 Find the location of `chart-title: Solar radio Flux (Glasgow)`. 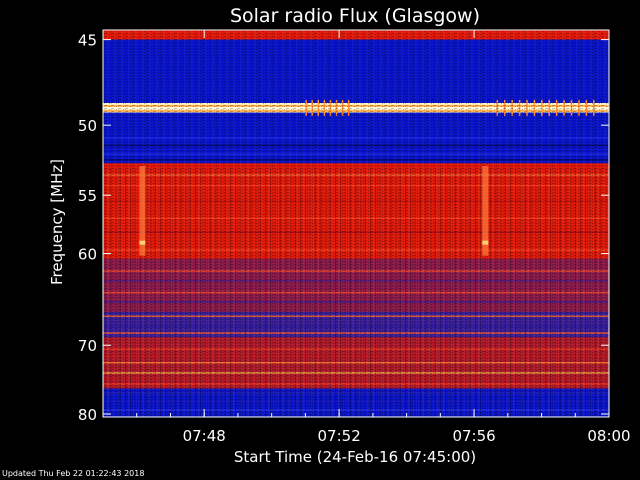

chart-title: Solar radio Flux (Glasgow) is located at coordinates (355, 16).